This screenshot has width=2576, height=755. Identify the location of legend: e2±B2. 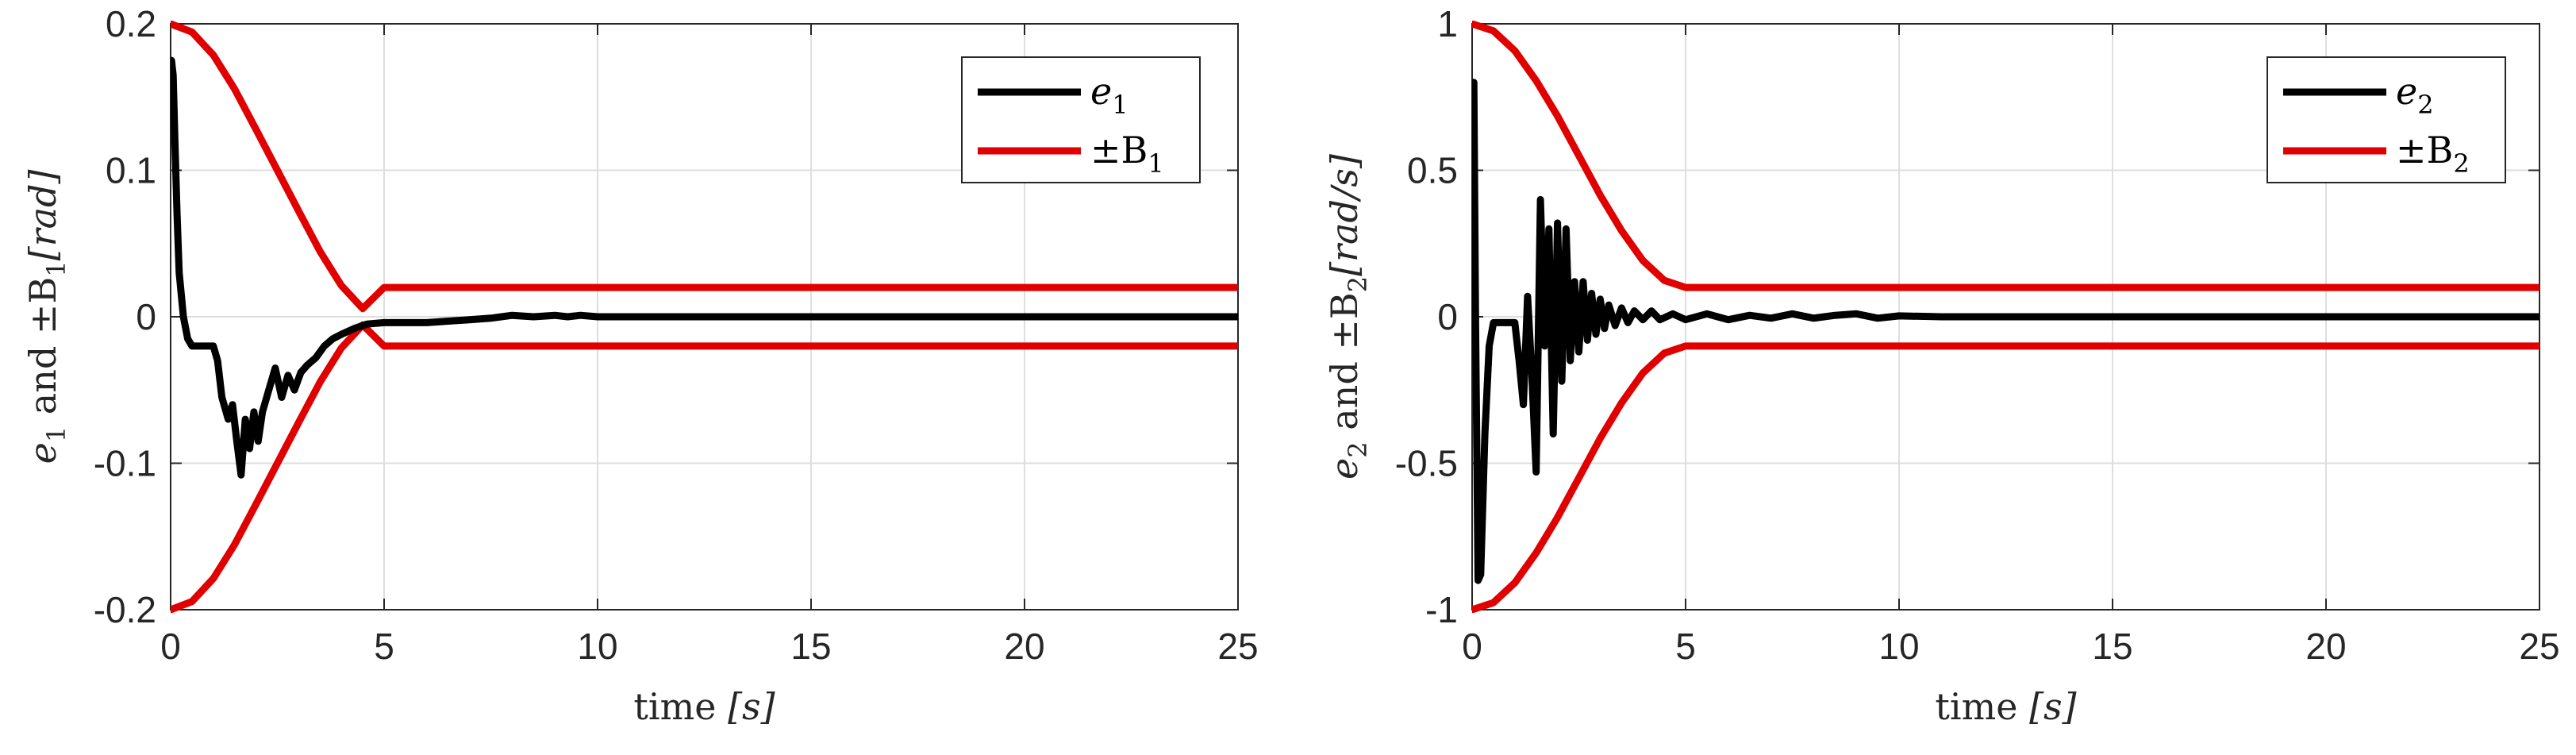
(2386, 119).